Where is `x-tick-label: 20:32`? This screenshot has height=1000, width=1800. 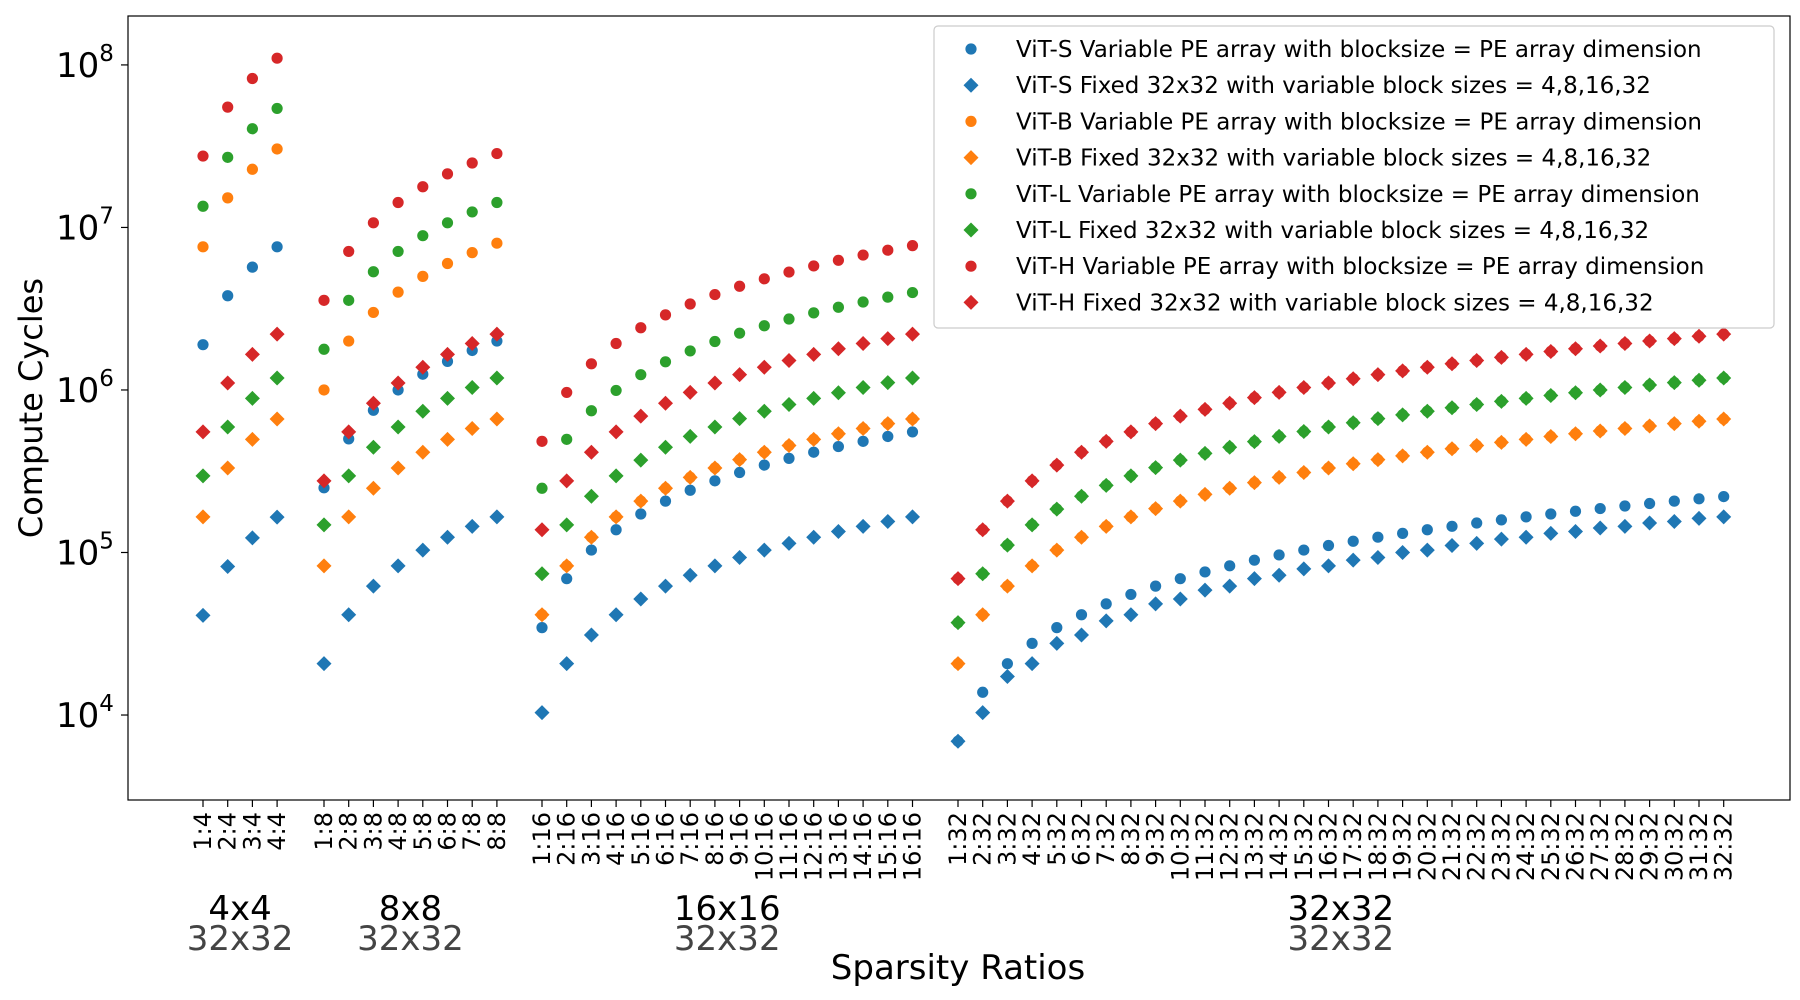 x-tick-label: 20:32 is located at coordinates (1427, 846).